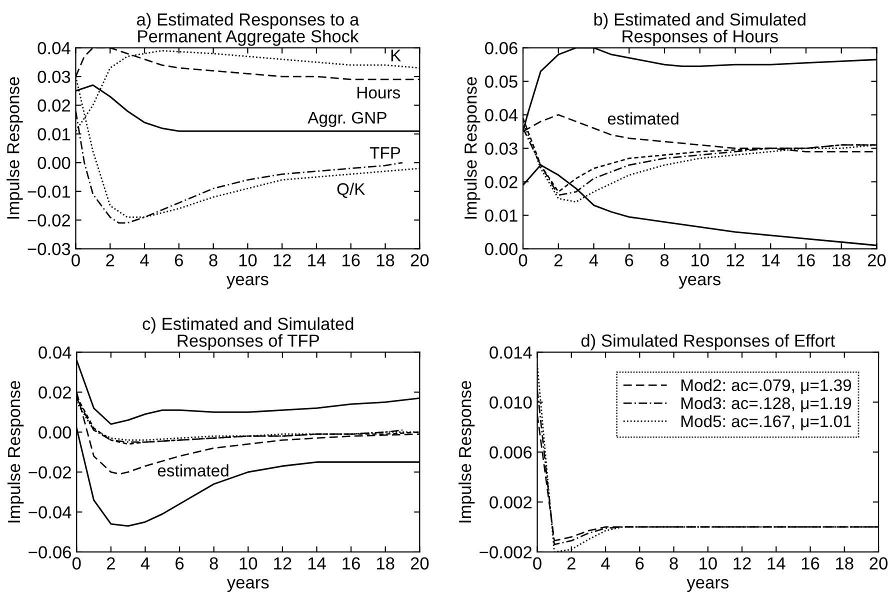 This screenshot has height=598, width=891. Describe the element at coordinates (506, 552) in the screenshot. I see `y-tick-label: −0.002` at that location.